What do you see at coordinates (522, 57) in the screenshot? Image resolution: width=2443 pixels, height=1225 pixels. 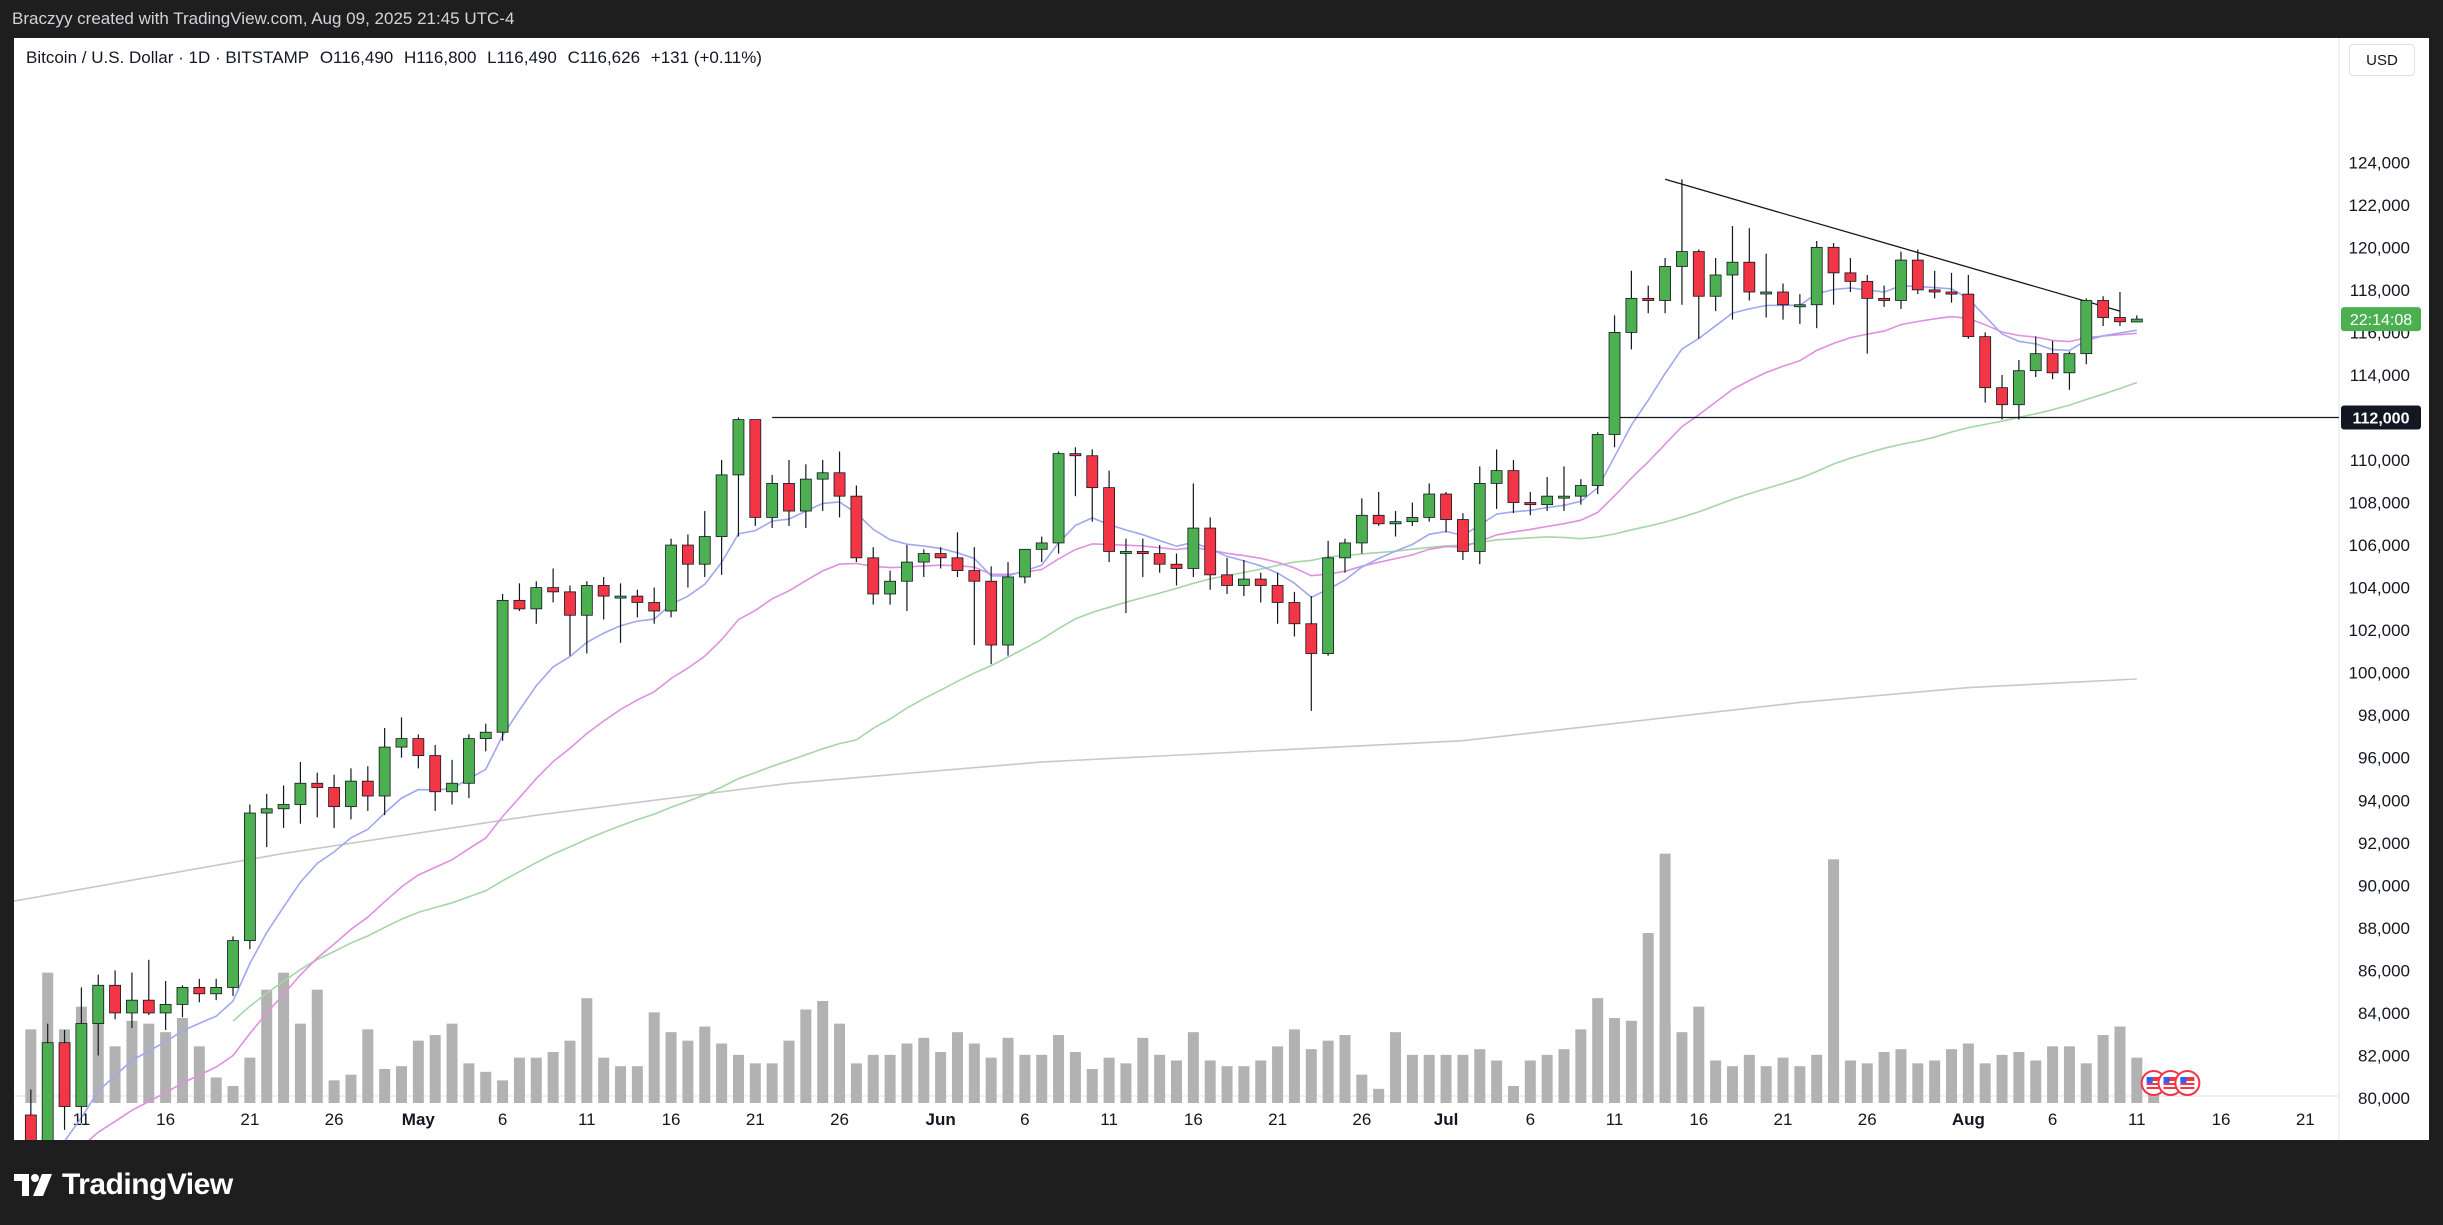 I see `ohlc-low: L116,490` at bounding box center [522, 57].